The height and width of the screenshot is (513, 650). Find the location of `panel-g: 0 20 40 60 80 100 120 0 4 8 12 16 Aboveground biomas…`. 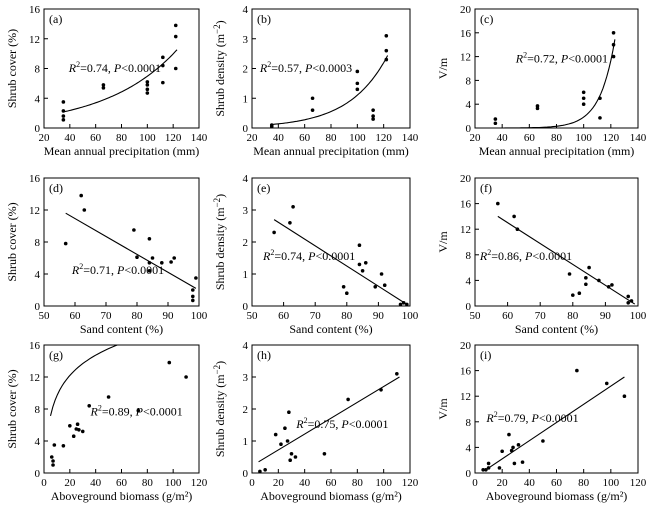

panel-g: 0 20 40 60 80 100 120 0 4 8 12 16 Aboveground biomas… is located at coordinates (106, 421).